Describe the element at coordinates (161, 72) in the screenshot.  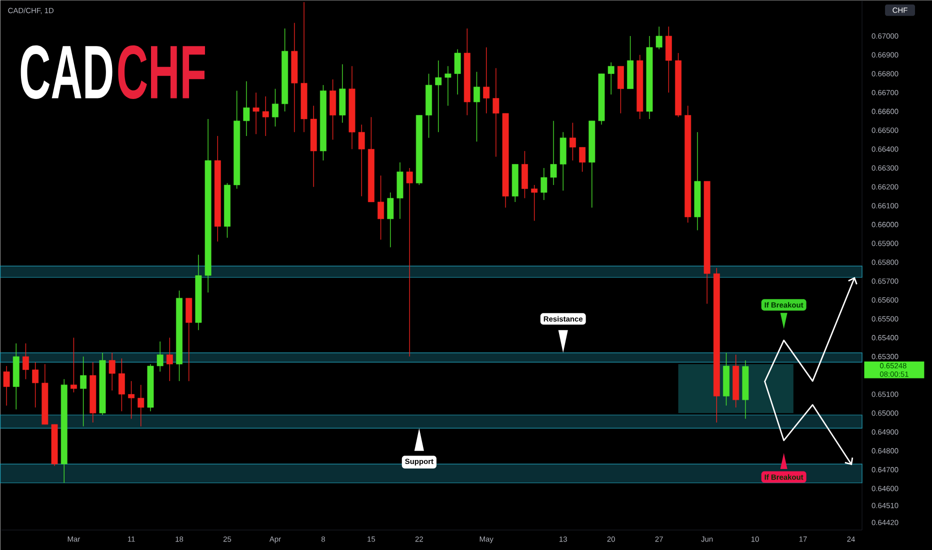
I see `annotation: CHF` at that location.